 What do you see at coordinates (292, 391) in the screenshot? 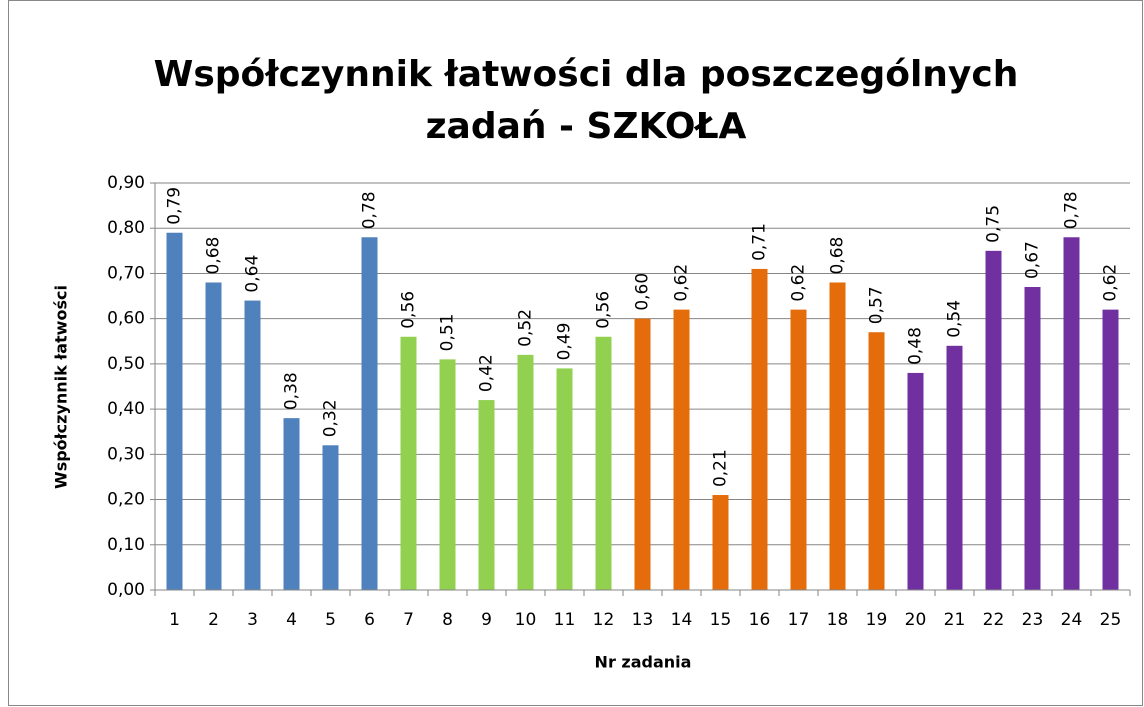
I see `value-label: 0,38` at bounding box center [292, 391].